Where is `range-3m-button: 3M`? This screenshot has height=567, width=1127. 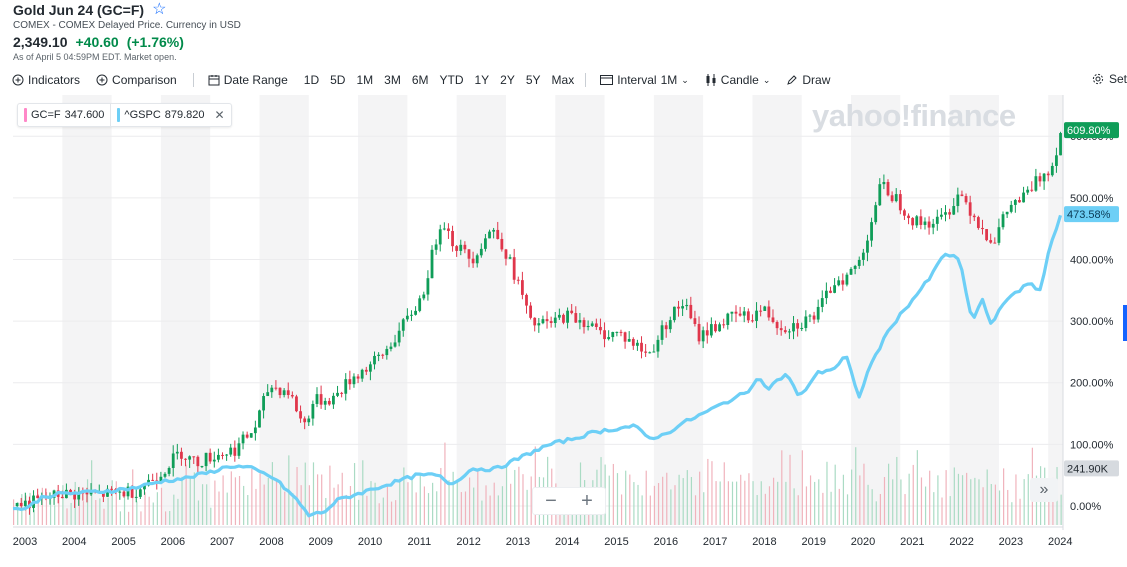 range-3m-button: 3M is located at coordinates (392, 80).